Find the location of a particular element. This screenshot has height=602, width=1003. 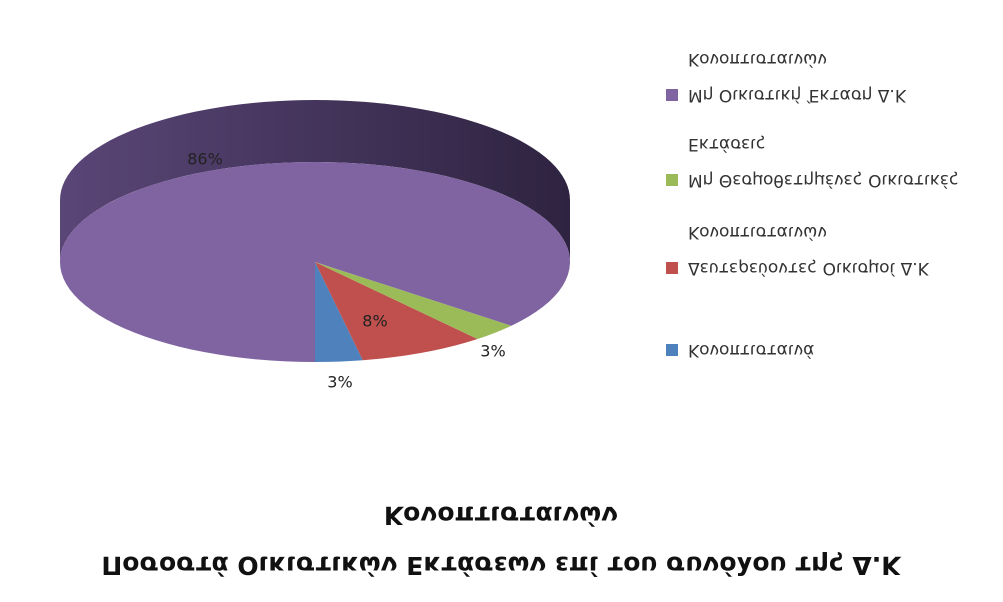

slice-label: 86% is located at coordinates (205, 159).